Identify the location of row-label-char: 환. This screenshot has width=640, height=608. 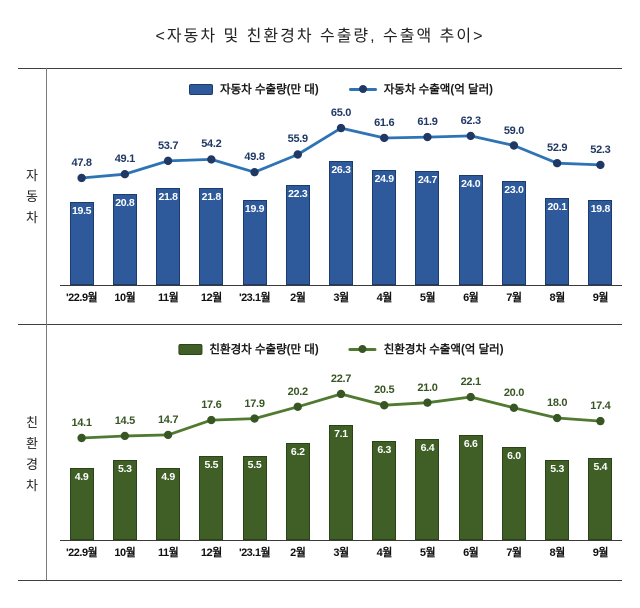
(32, 443).